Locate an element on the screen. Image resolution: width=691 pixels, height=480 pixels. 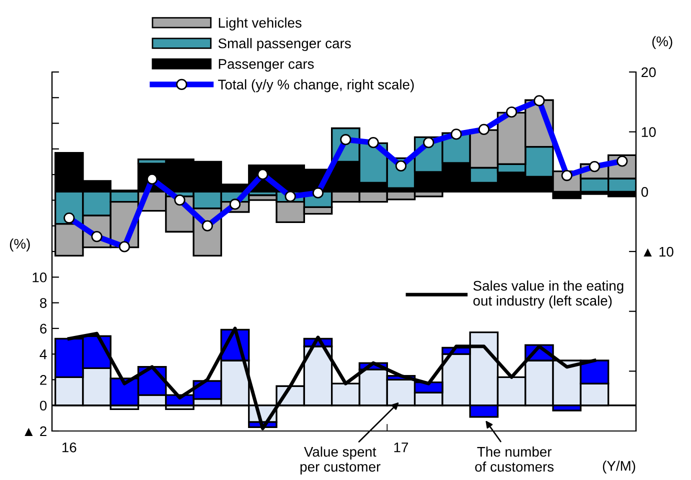
y2-tick-label: 20 is located at coordinates (649, 72).